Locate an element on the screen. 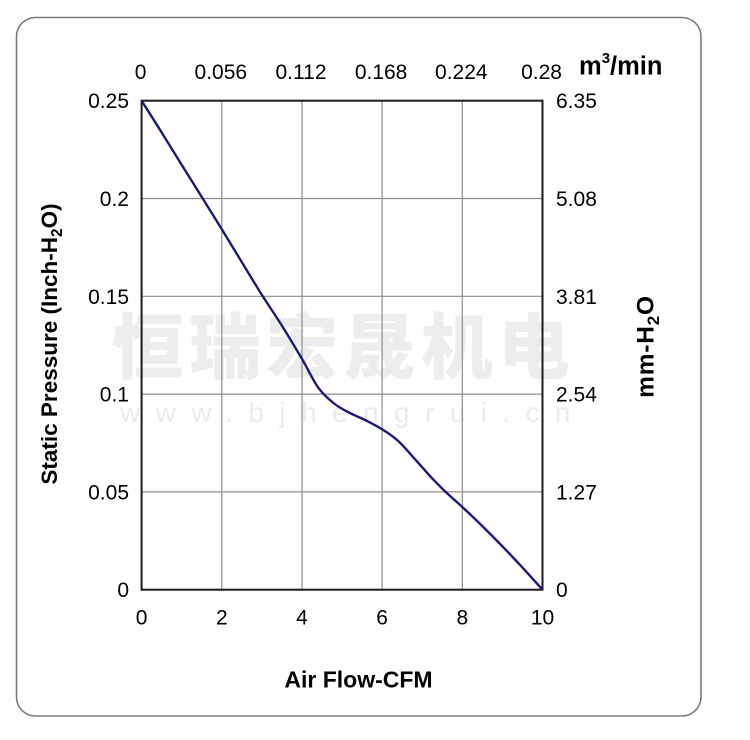 This screenshot has width=750, height=740. svg-text: 0.224 is located at coordinates (461, 72).